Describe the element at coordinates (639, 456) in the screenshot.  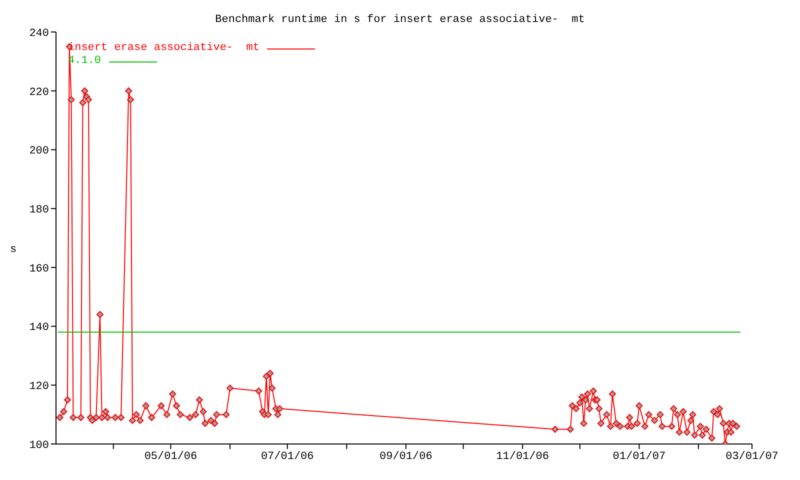
I see `x-tick-label: 01/01/07` at that location.